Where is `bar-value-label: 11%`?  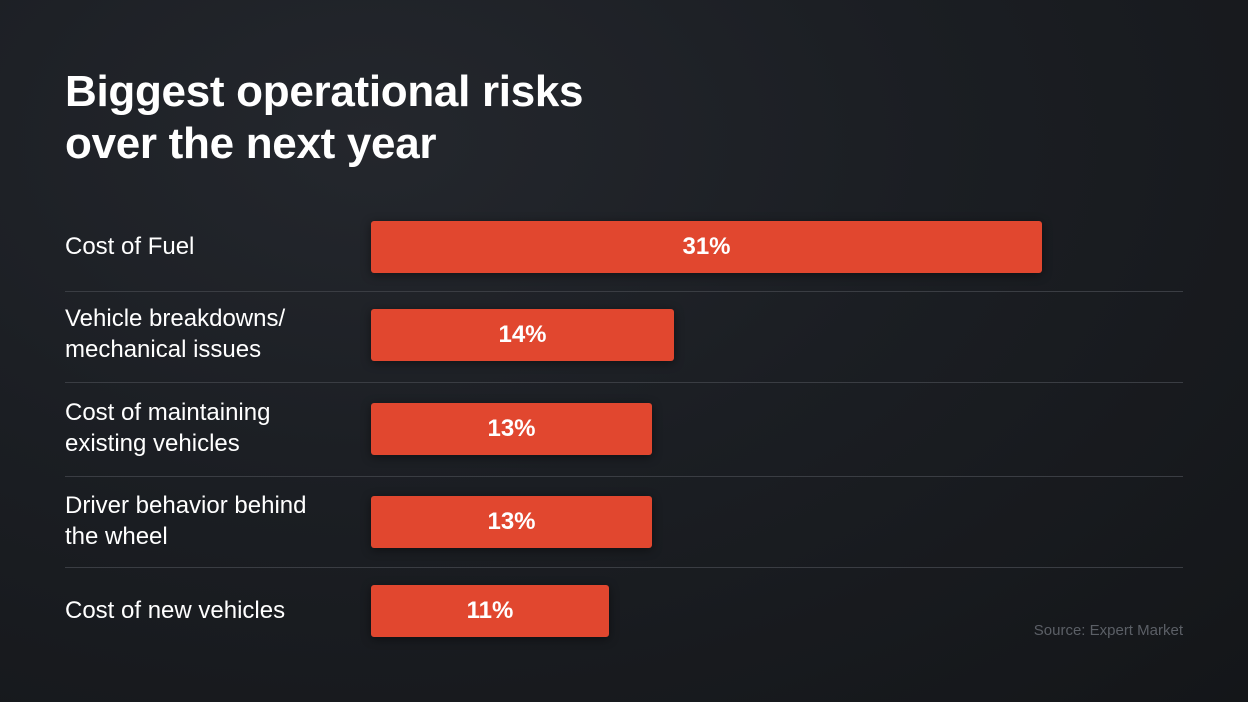 bar-value-label: 11% is located at coordinates (490, 610).